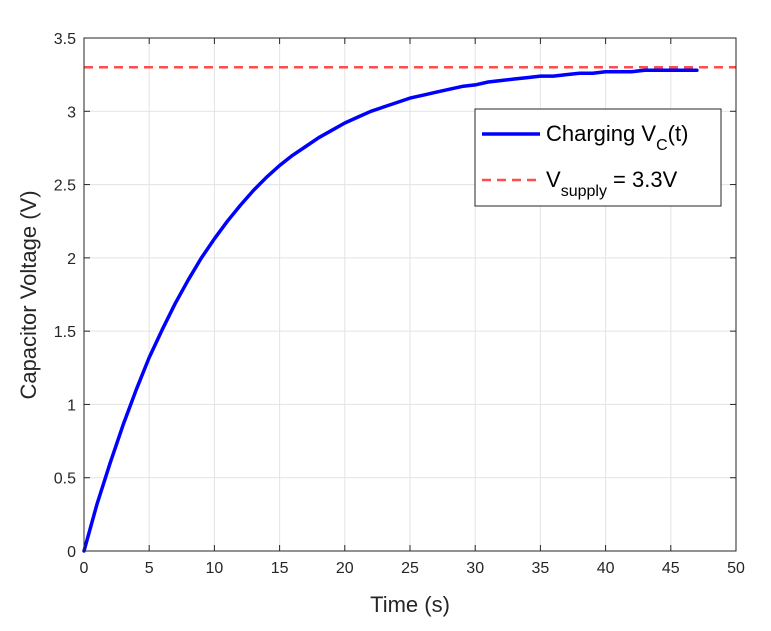 The width and height of the screenshot is (771, 631). I want to click on y-tick-label: 1.5, so click(65, 332).